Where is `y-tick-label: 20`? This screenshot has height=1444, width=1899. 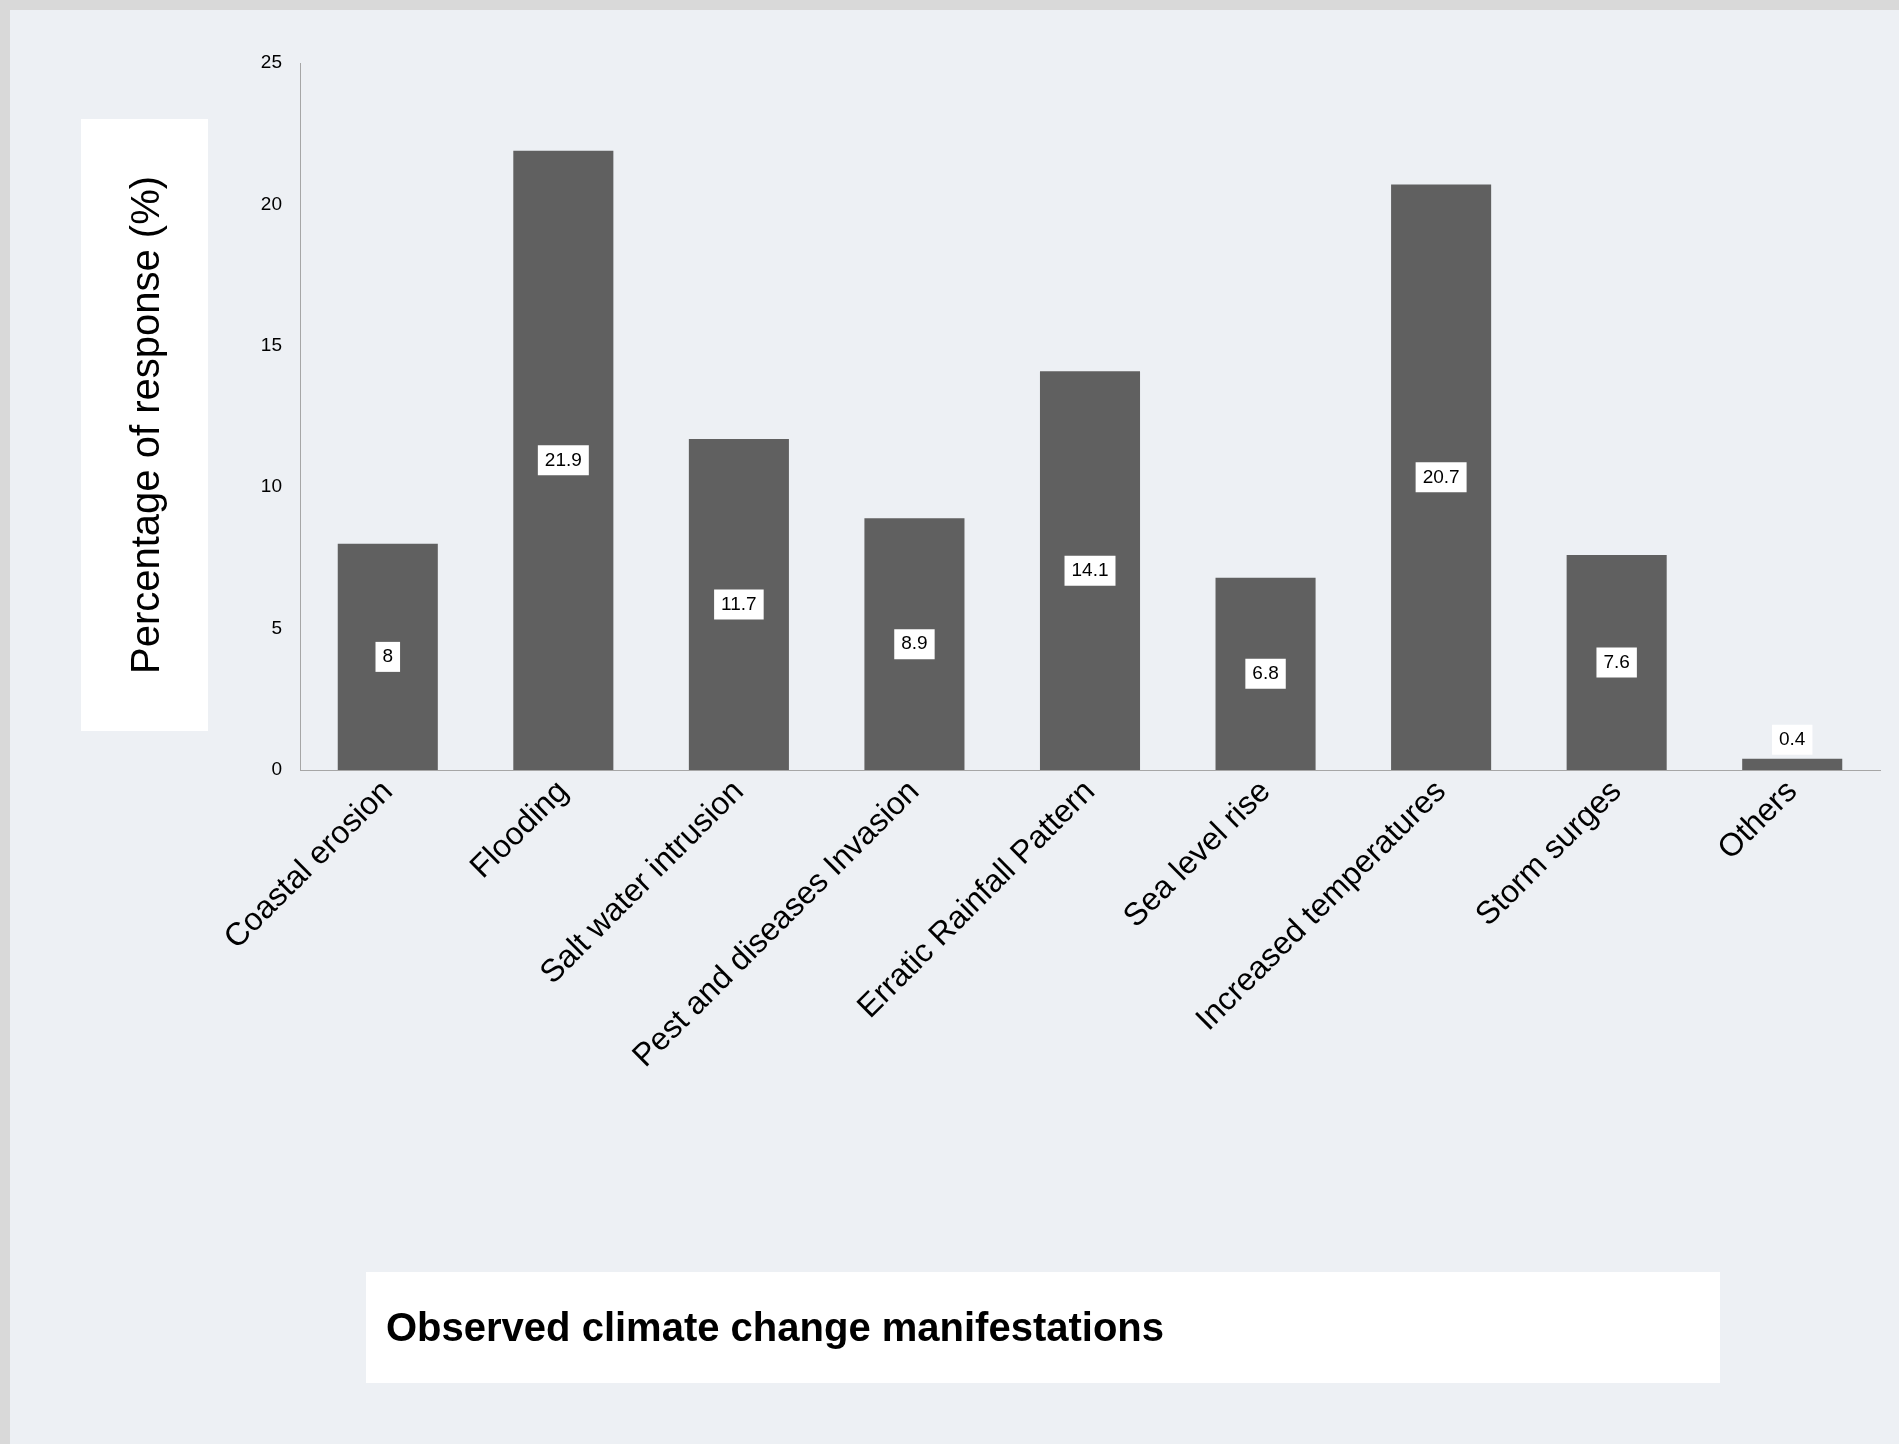
y-tick-label: 20 is located at coordinates (271, 203).